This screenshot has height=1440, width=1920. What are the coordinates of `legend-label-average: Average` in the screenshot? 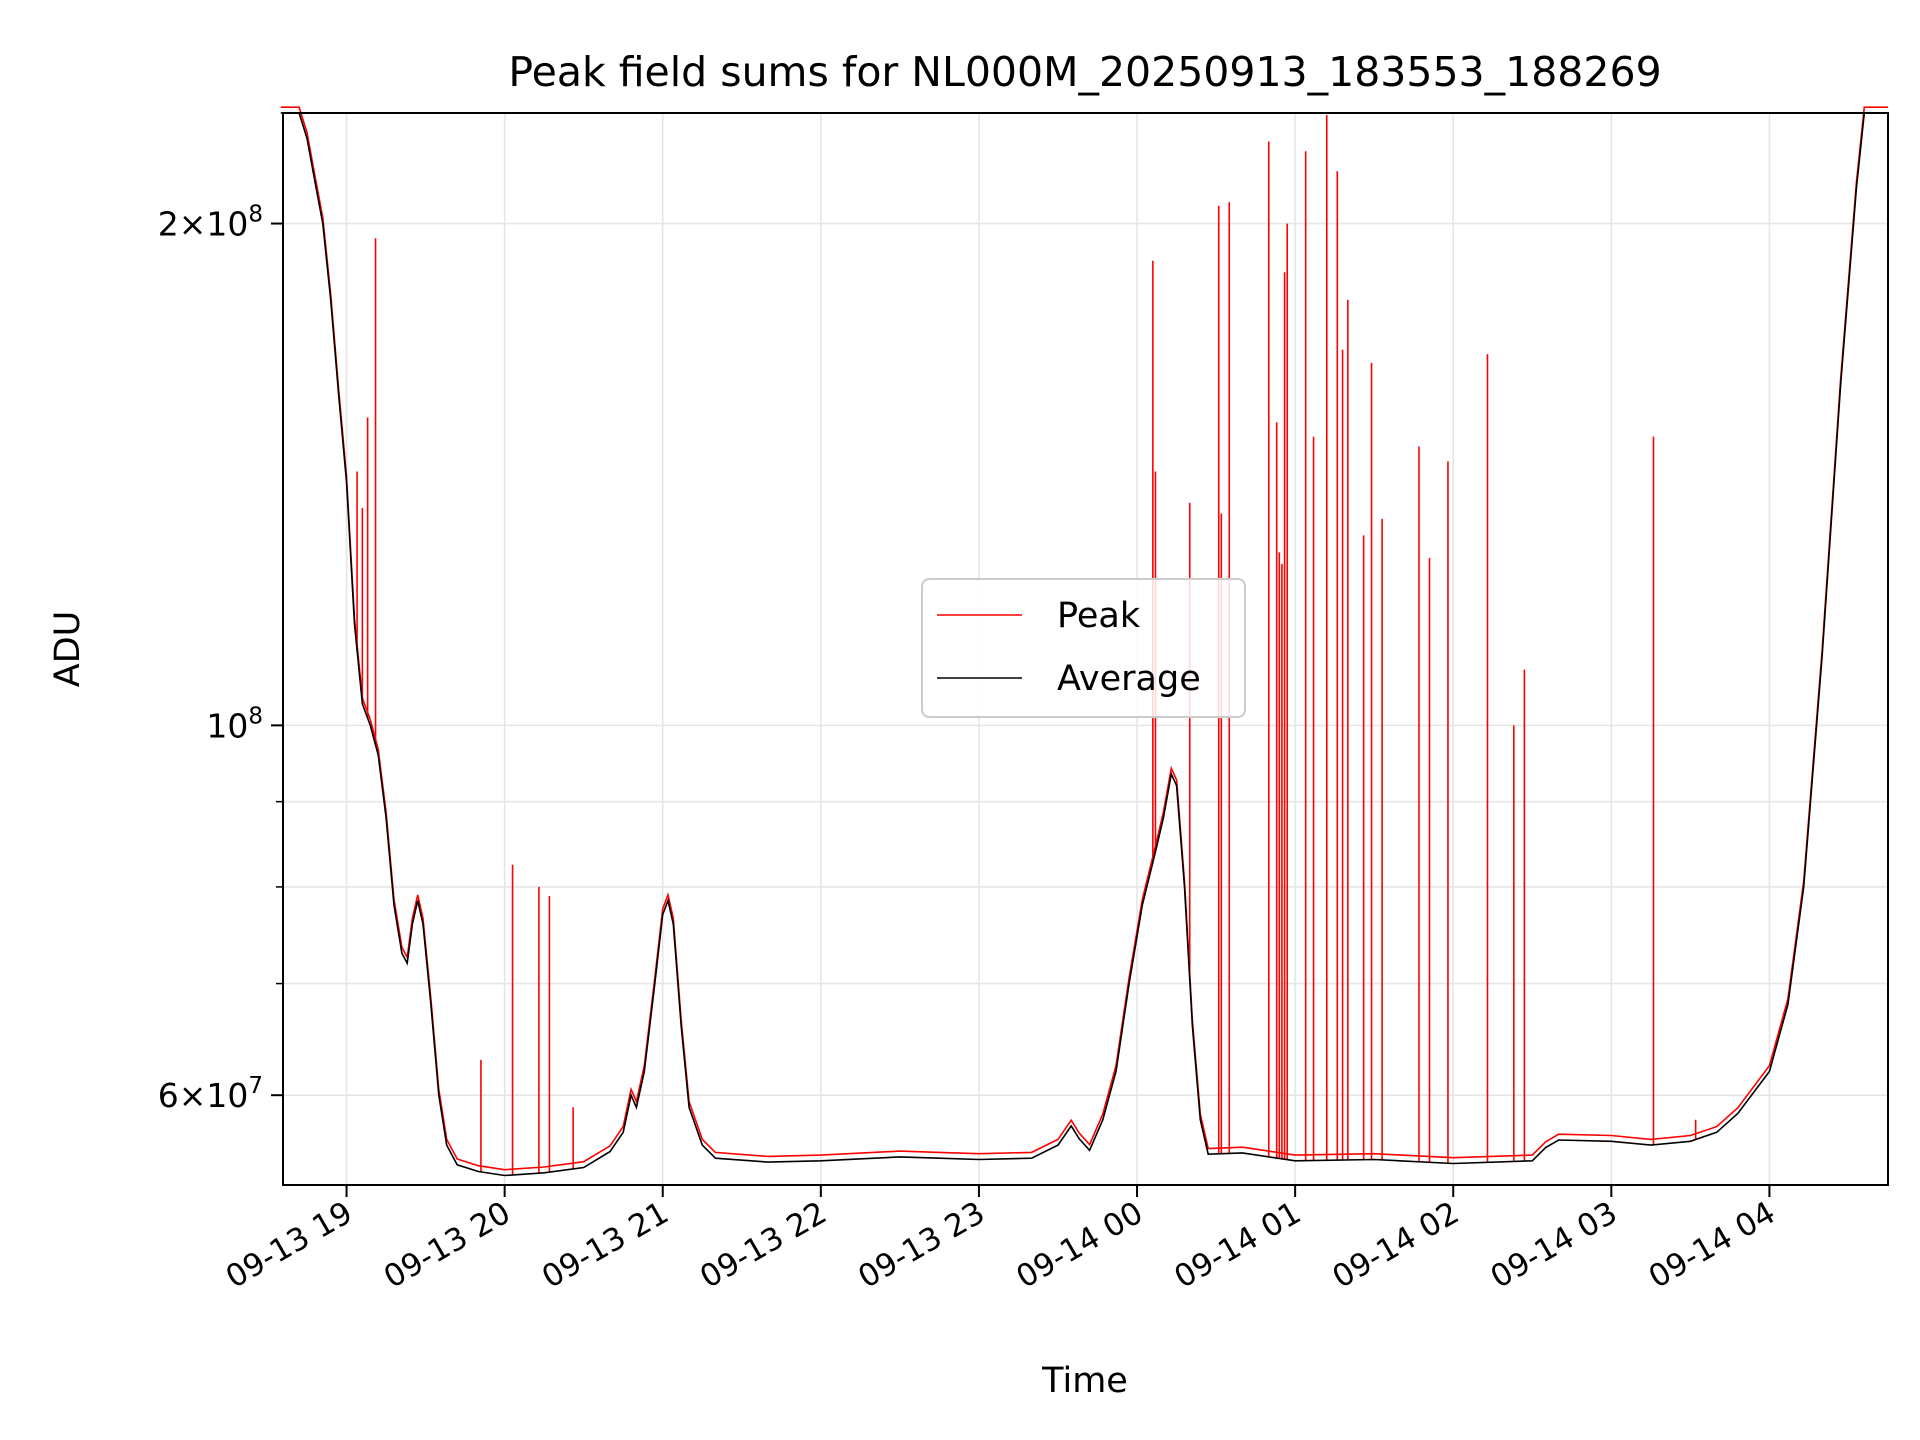 It's located at (1129, 679).